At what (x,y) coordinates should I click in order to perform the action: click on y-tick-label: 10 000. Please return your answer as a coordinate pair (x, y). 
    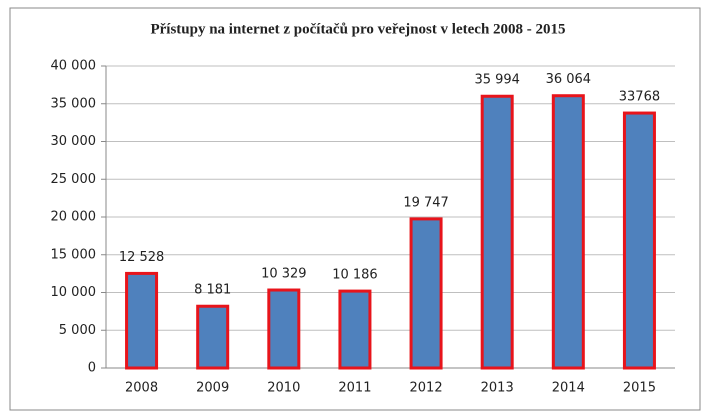
    Looking at the image, I should click on (74, 292).